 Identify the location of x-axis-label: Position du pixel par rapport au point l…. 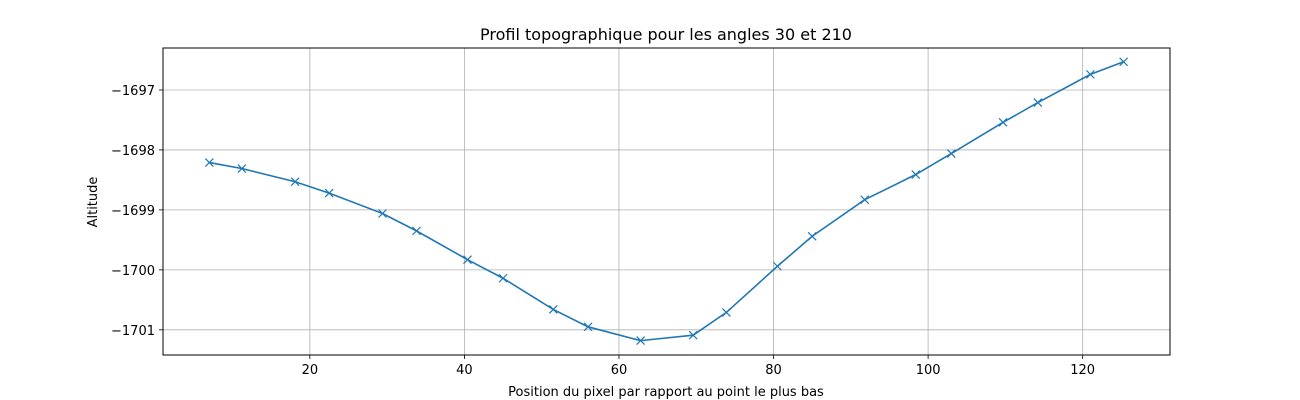
(666, 392).